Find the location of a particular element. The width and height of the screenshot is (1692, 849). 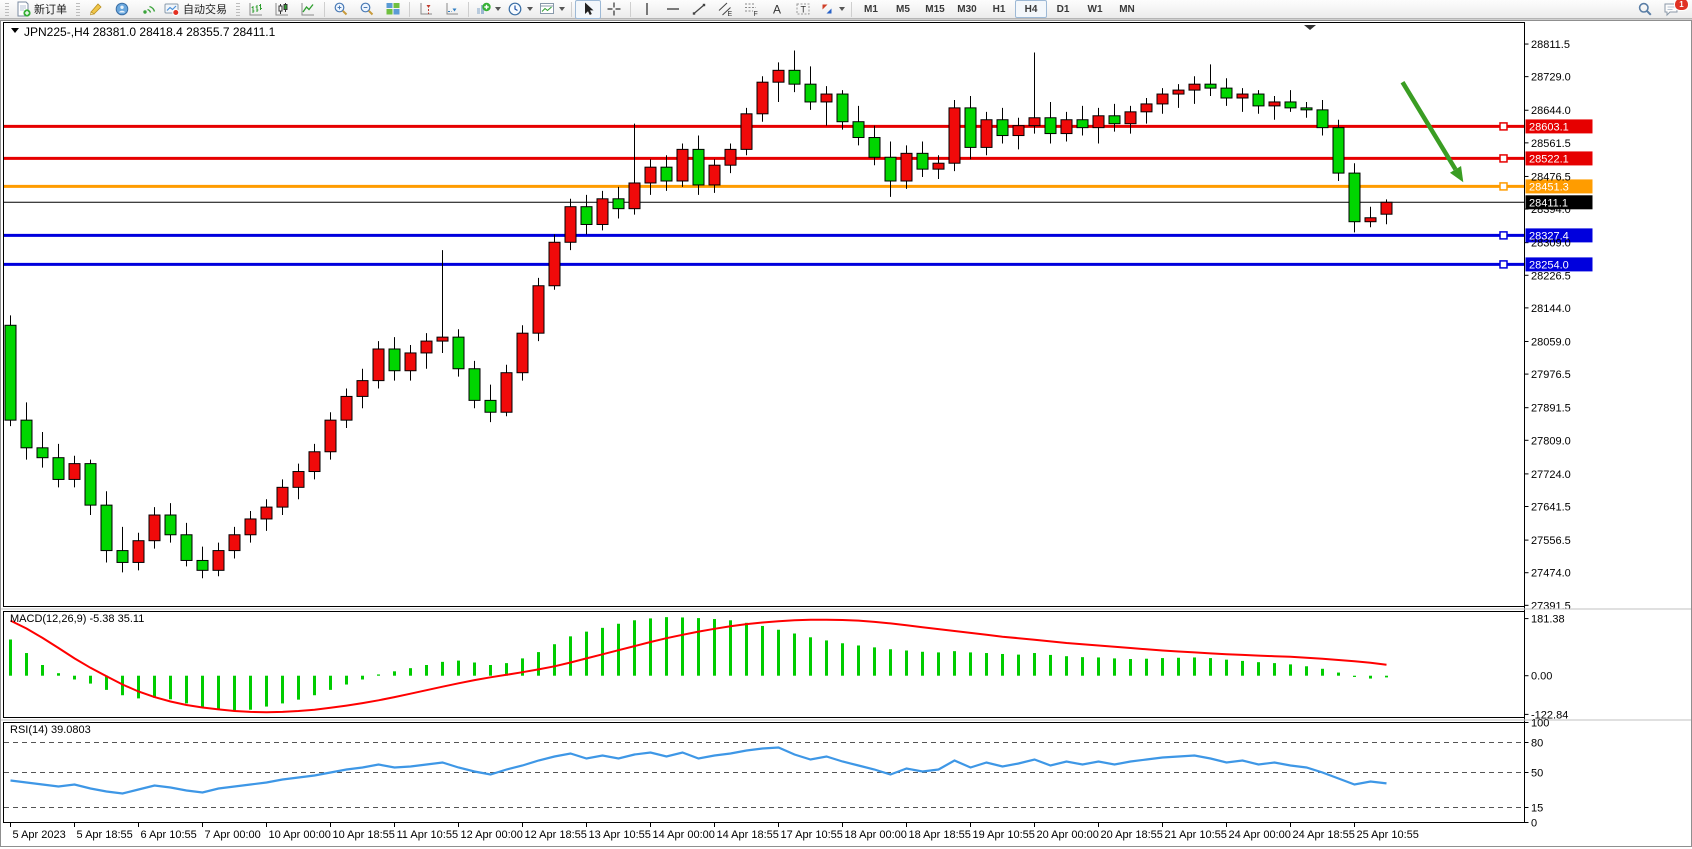

price-badge-28603.1 is located at coordinates (1559, 126).